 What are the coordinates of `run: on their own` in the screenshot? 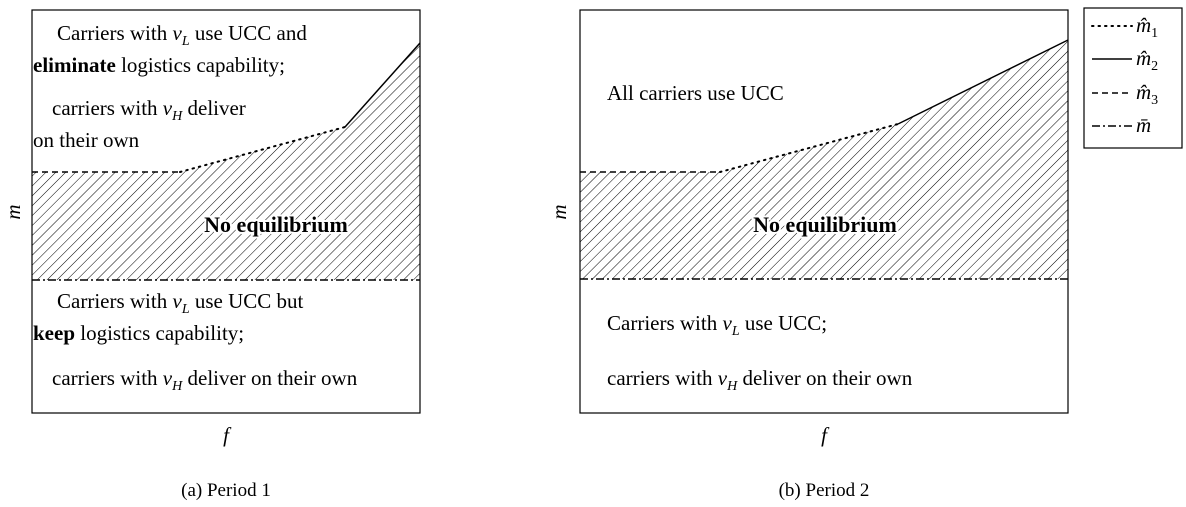 It's located at (86, 140).